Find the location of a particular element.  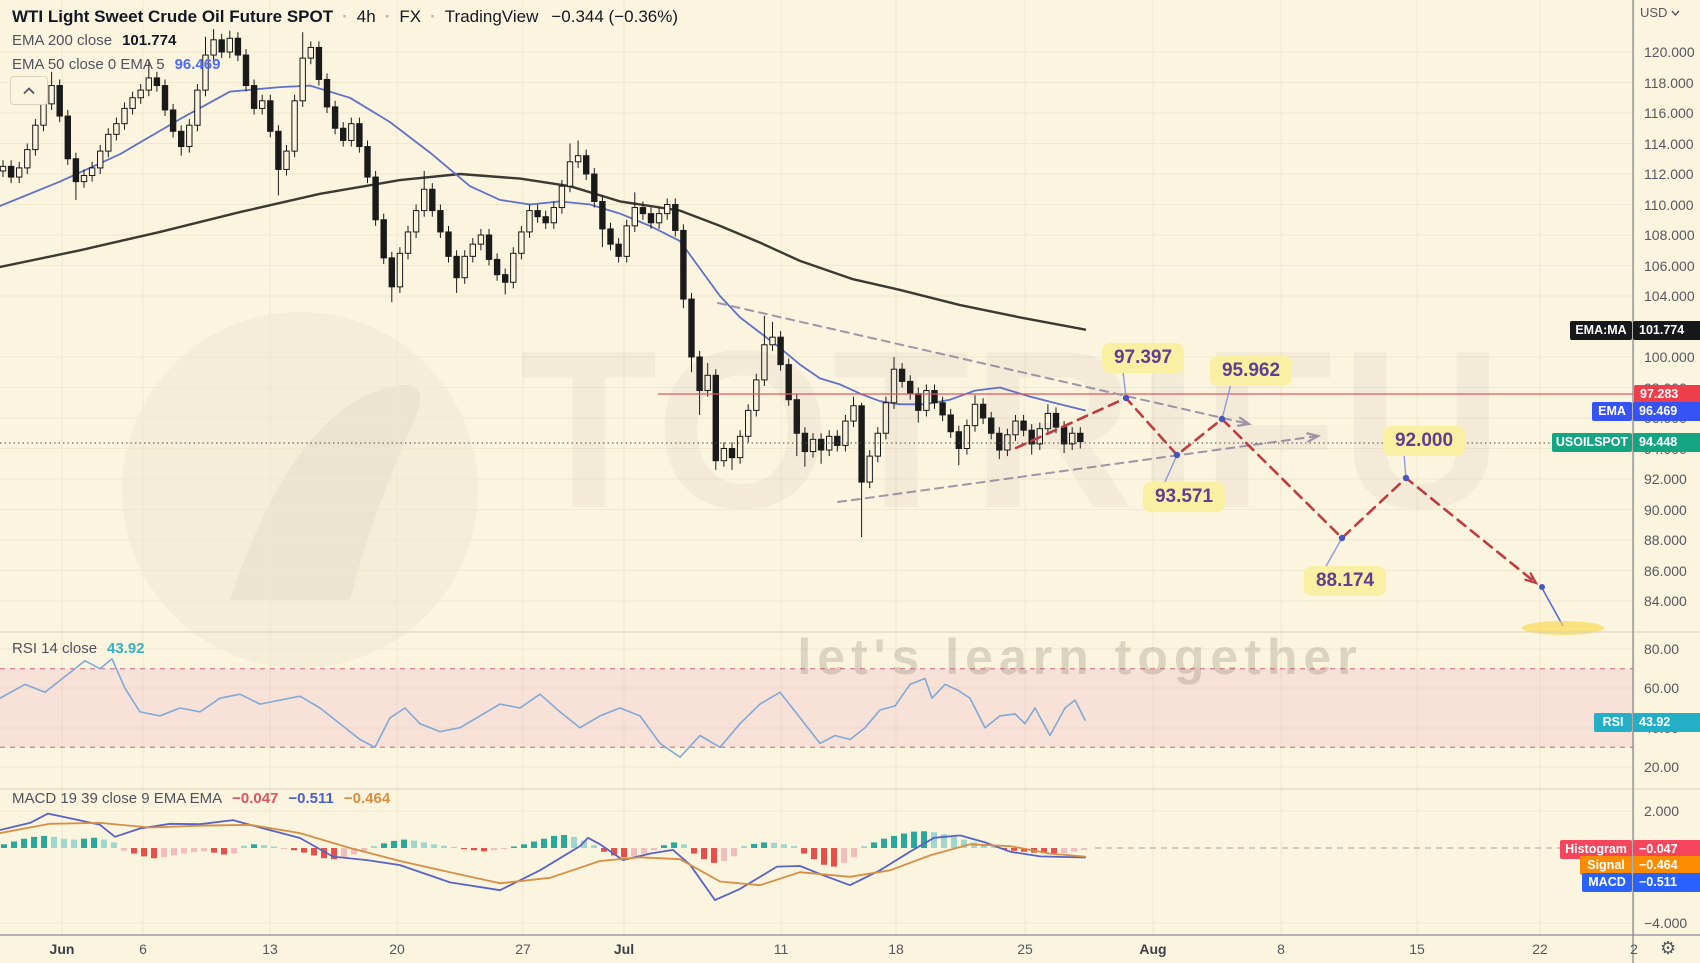

badge-value: −0.464 is located at coordinates (1666, 865).